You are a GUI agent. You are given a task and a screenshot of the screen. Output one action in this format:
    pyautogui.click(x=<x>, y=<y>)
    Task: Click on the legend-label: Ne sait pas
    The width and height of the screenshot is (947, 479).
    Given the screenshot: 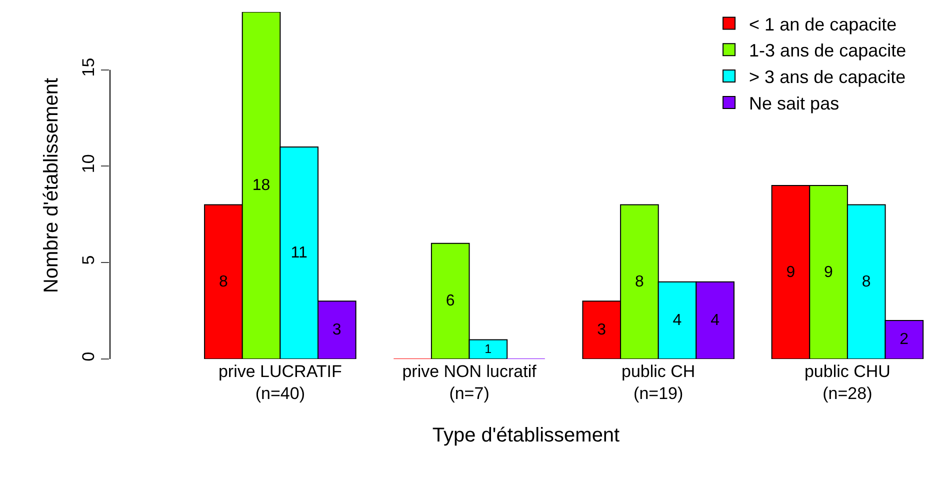 What is the action you would take?
    pyautogui.click(x=794, y=103)
    